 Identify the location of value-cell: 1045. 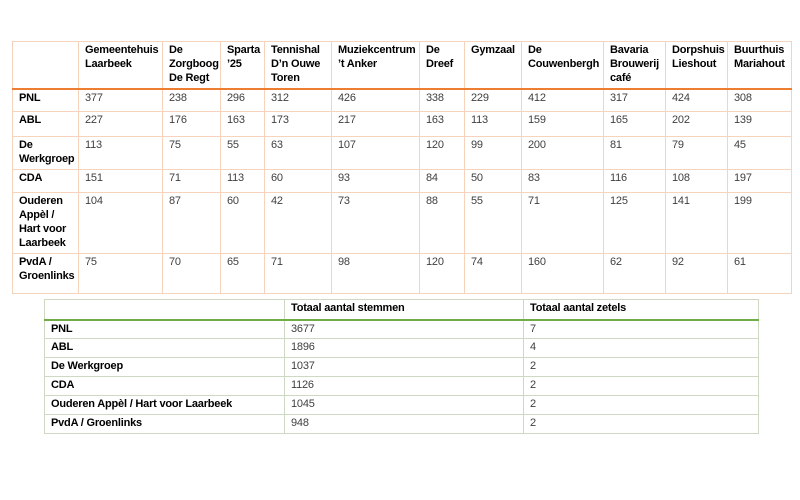
(404, 405).